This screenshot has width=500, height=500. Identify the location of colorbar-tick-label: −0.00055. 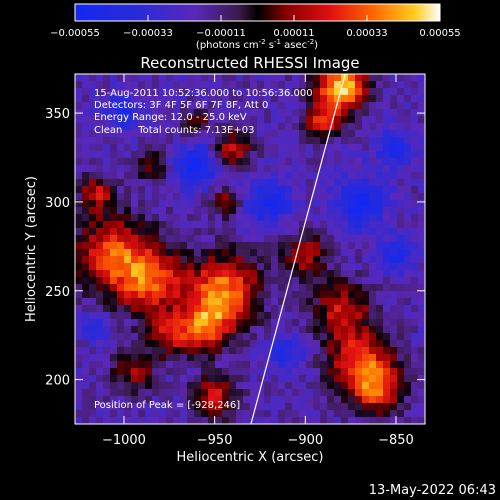
(75, 33).